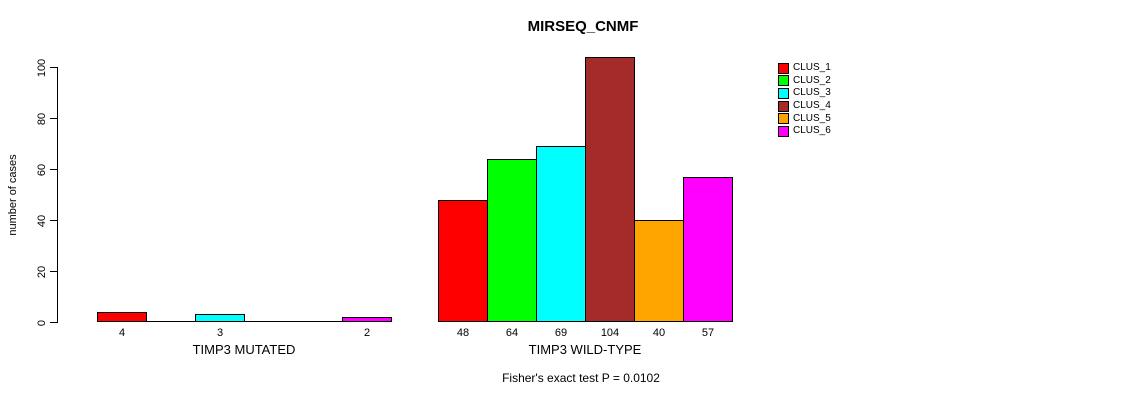  I want to click on legend-item-clus_3: CLUS_3, so click(804, 93).